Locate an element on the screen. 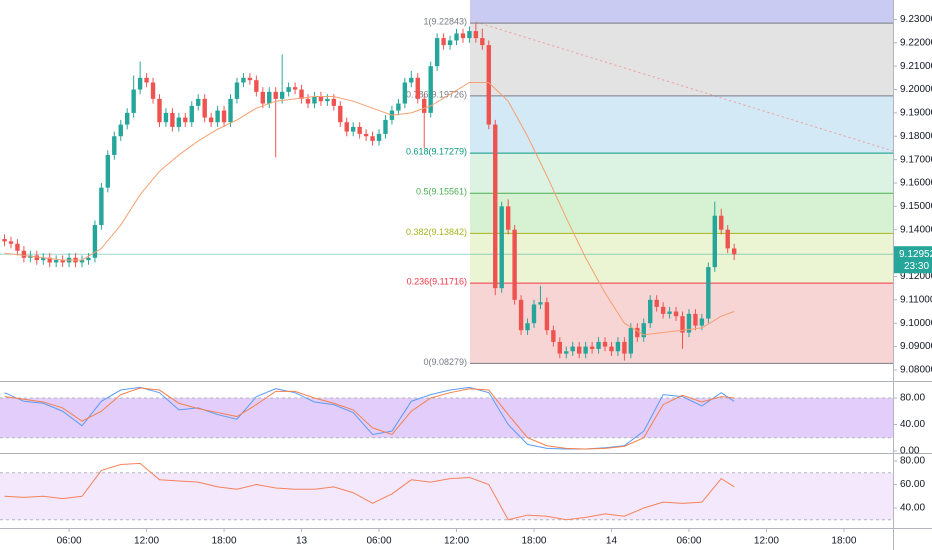  fib-label: 0(9.08279) is located at coordinates (445, 362).